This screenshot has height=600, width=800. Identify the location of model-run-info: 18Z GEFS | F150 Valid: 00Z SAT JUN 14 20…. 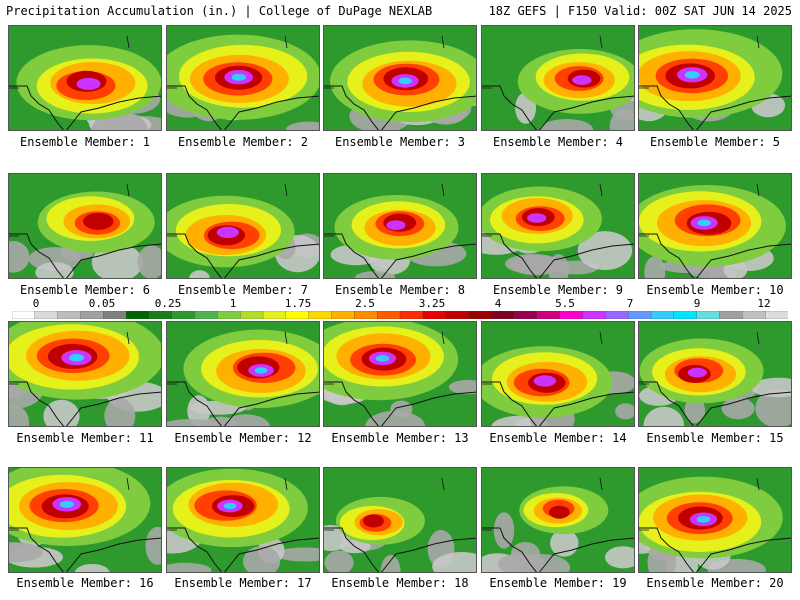
(640, 11).